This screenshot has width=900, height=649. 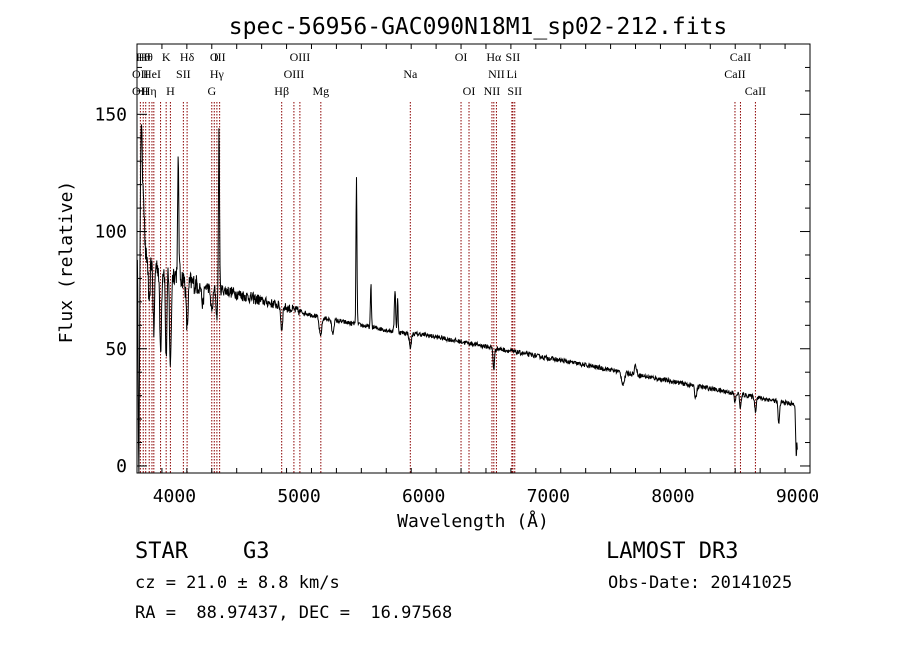 I want to click on line-label: Hβ, so click(x=281, y=91).